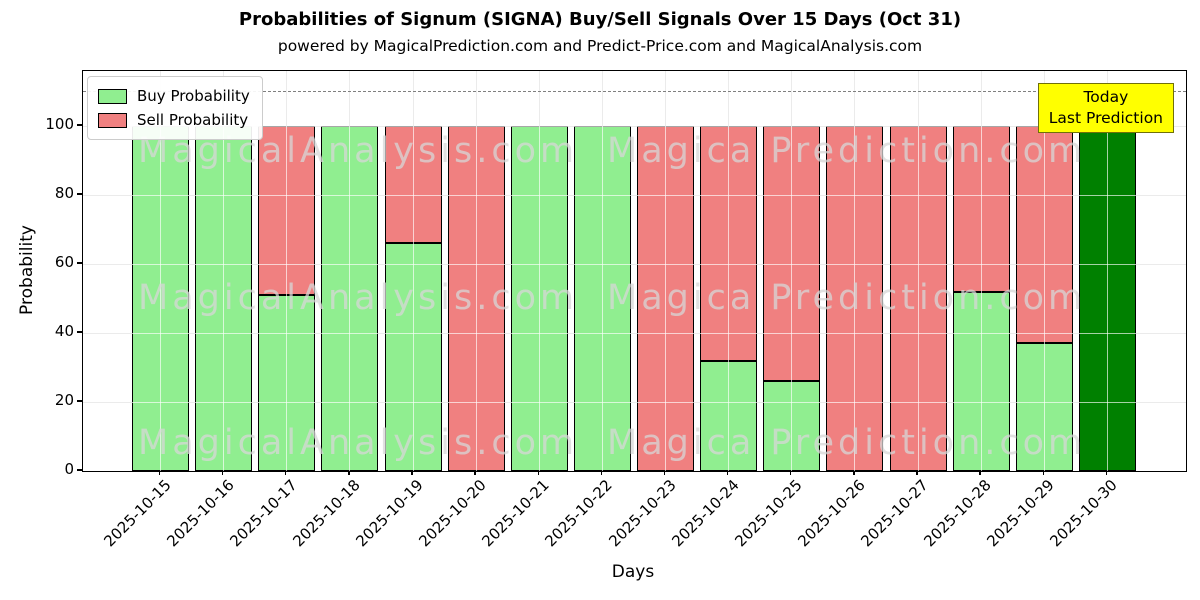 The image size is (1200, 600). I want to click on y-tick-label: 20, so click(64, 400).